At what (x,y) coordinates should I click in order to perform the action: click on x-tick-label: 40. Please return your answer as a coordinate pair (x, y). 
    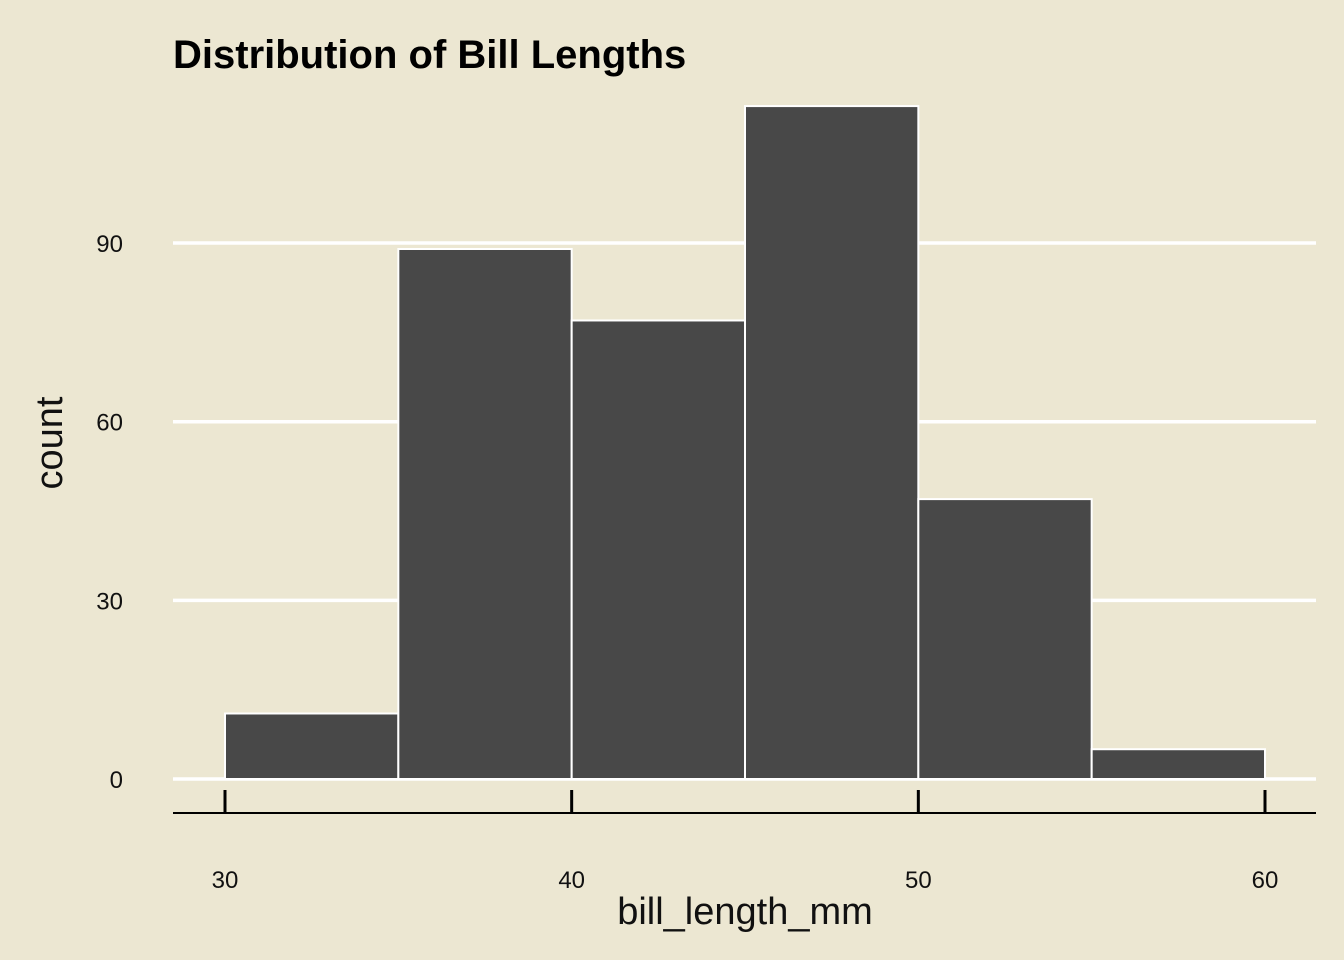
    Looking at the image, I should click on (571, 880).